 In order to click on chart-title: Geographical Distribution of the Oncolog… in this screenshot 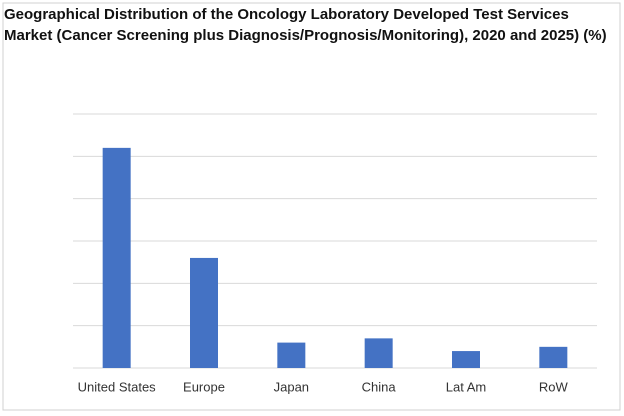, I will do `click(305, 25)`.